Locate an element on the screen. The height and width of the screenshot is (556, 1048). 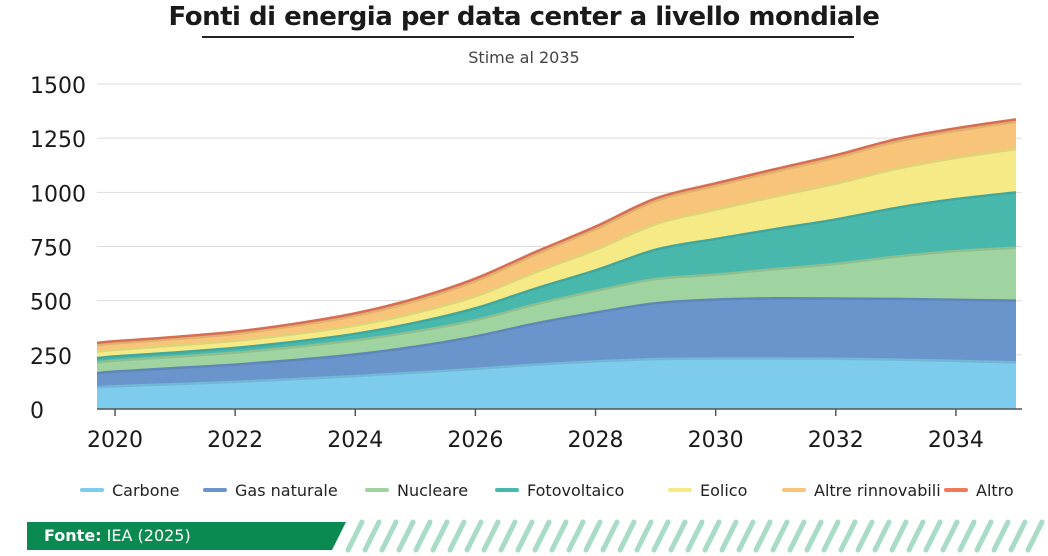
legend-label: Altro is located at coordinates (995, 490).